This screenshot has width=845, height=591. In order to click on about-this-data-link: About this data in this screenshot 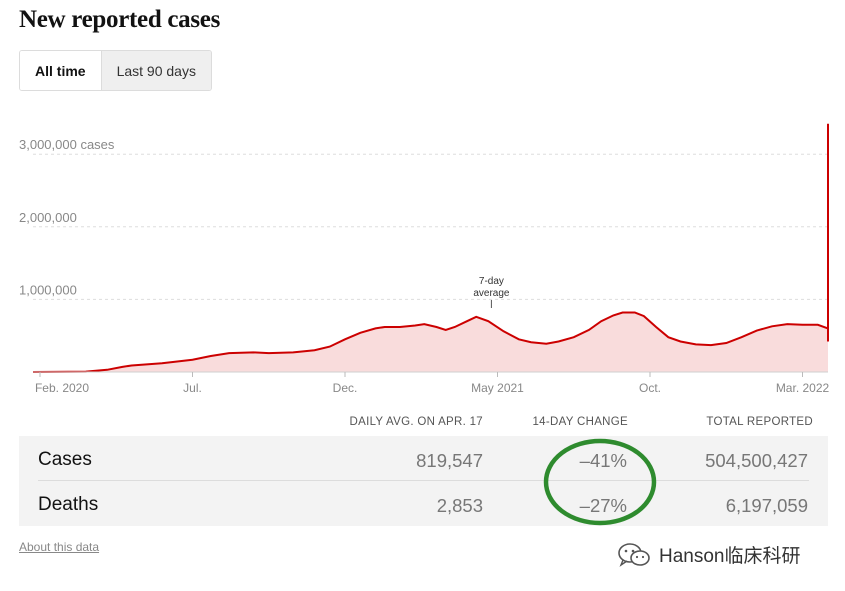, I will do `click(59, 547)`.